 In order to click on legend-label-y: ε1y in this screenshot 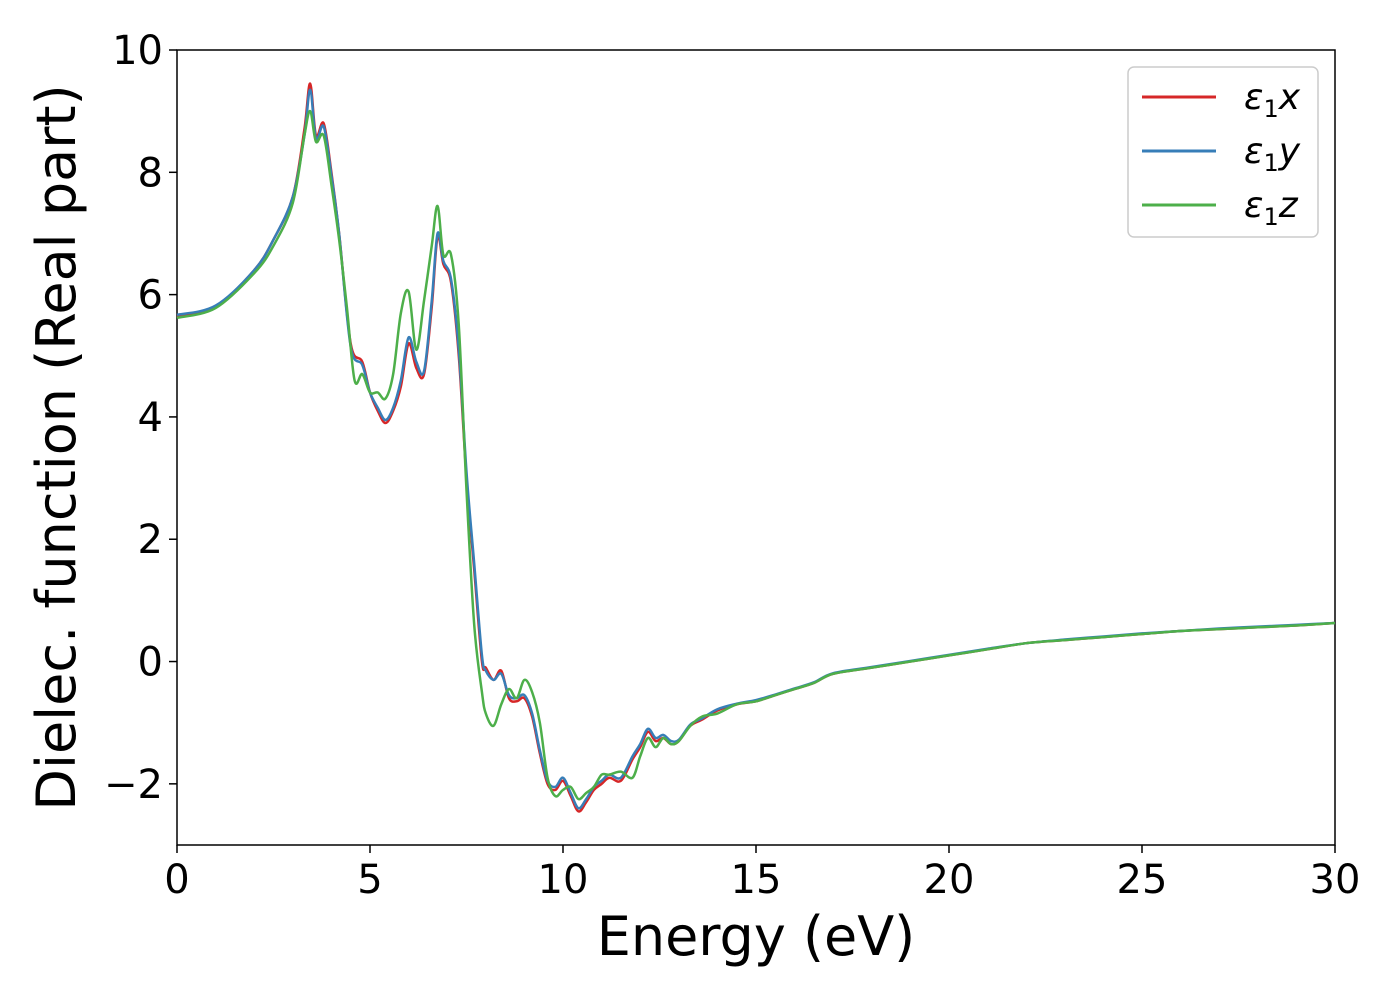, I will do `click(1272, 154)`.